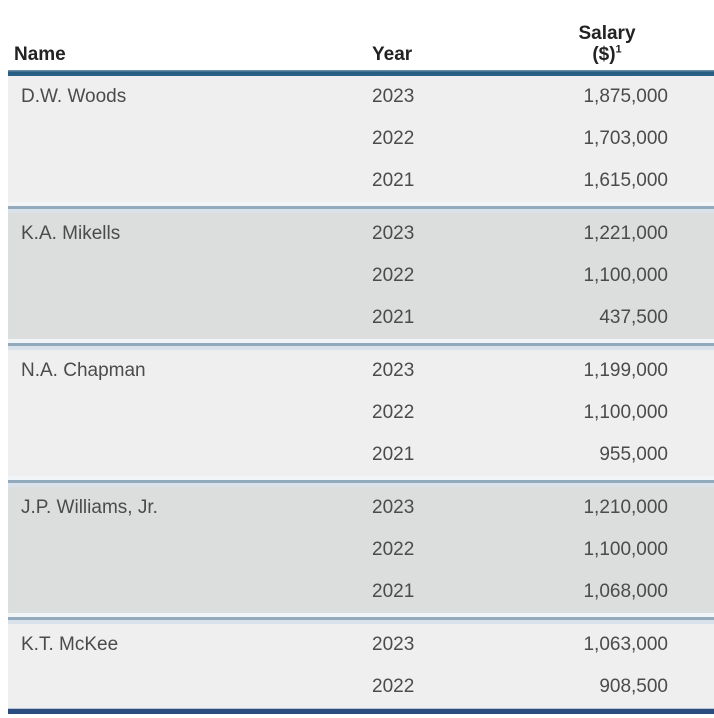 The width and height of the screenshot is (714, 718). I want to click on column-header-salary: Salary ($)1, so click(618, 44).